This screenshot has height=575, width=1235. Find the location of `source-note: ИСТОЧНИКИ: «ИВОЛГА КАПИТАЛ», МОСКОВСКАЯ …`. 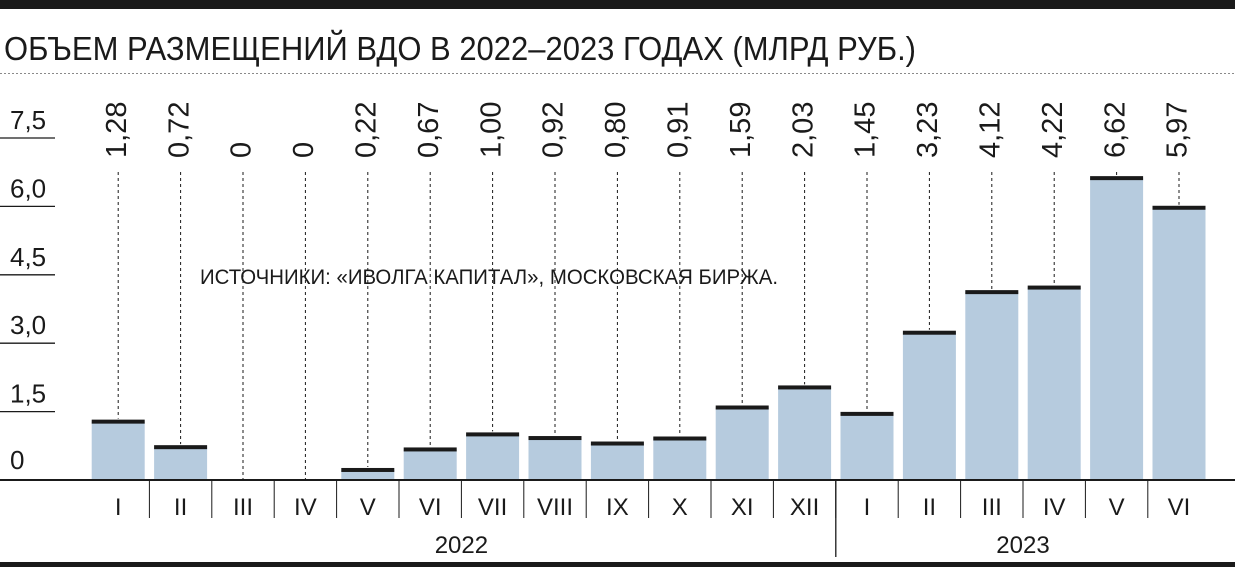

source-note: ИСТОЧНИКИ: «ИВОЛГА КАПИТАЛ», МОСКОВСКАЯ … is located at coordinates (489, 277).